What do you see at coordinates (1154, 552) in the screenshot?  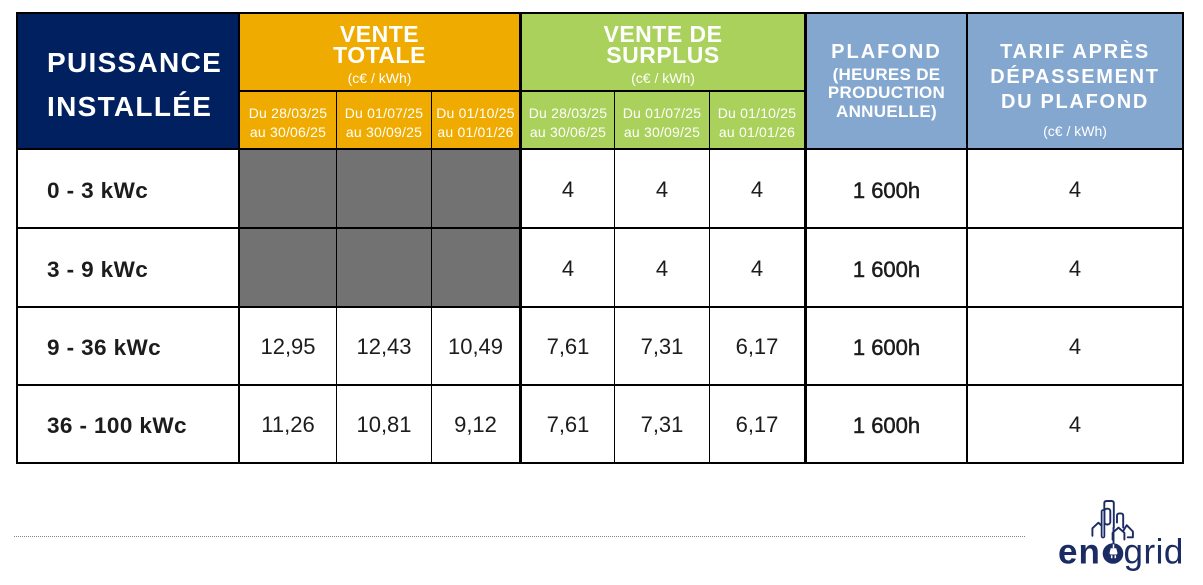 I see `svg-text: grid` at bounding box center [1154, 552].